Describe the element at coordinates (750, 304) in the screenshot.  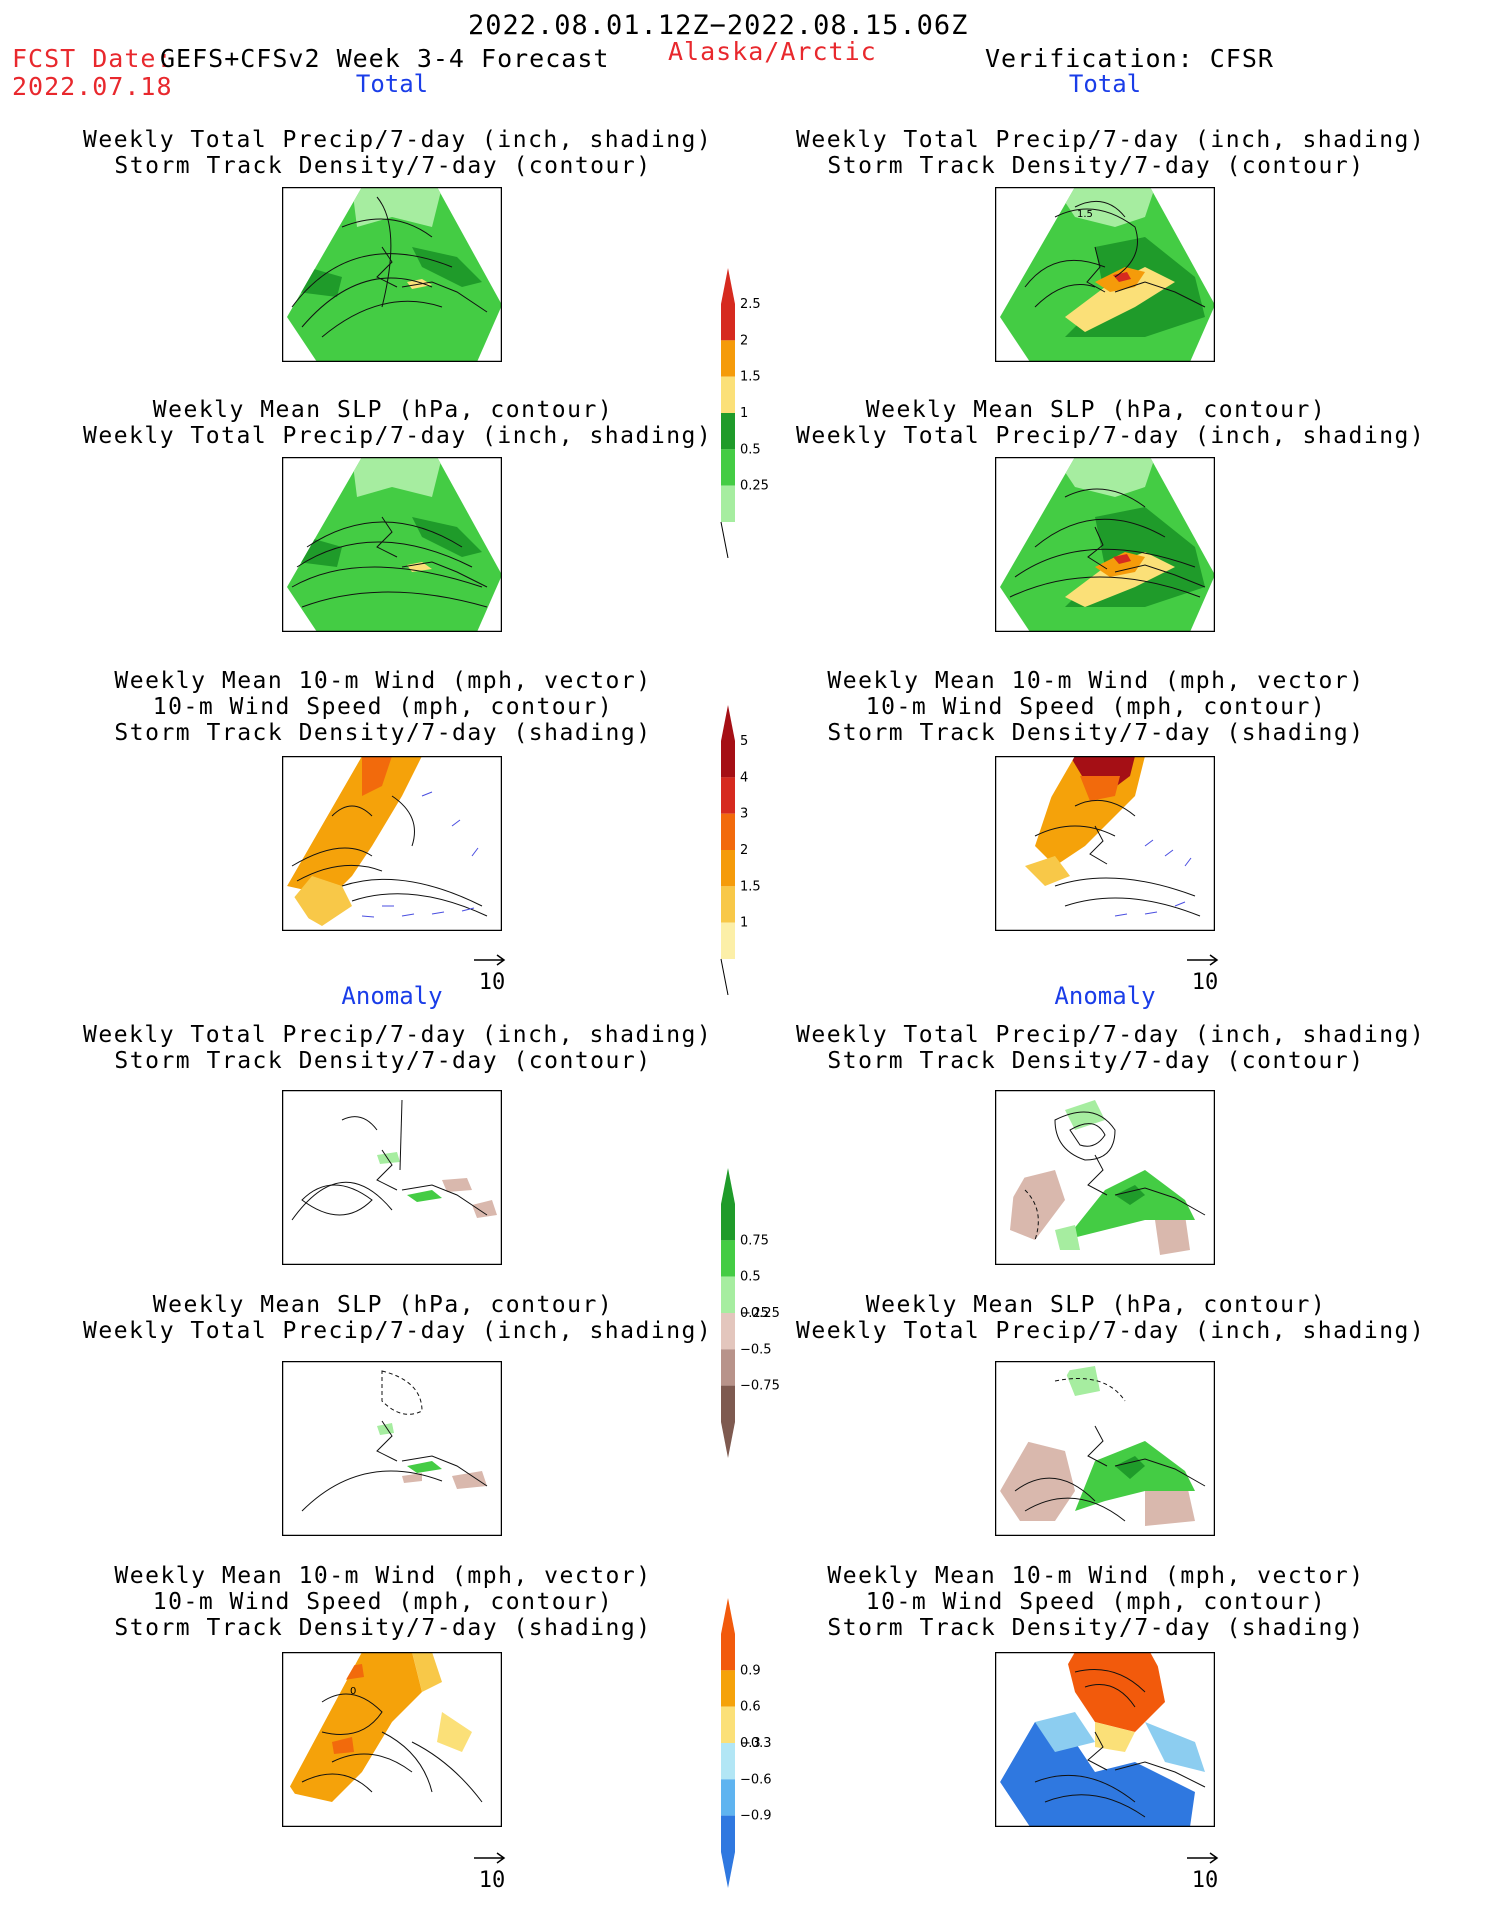
I see `colorbar-label: 2.5` at that location.